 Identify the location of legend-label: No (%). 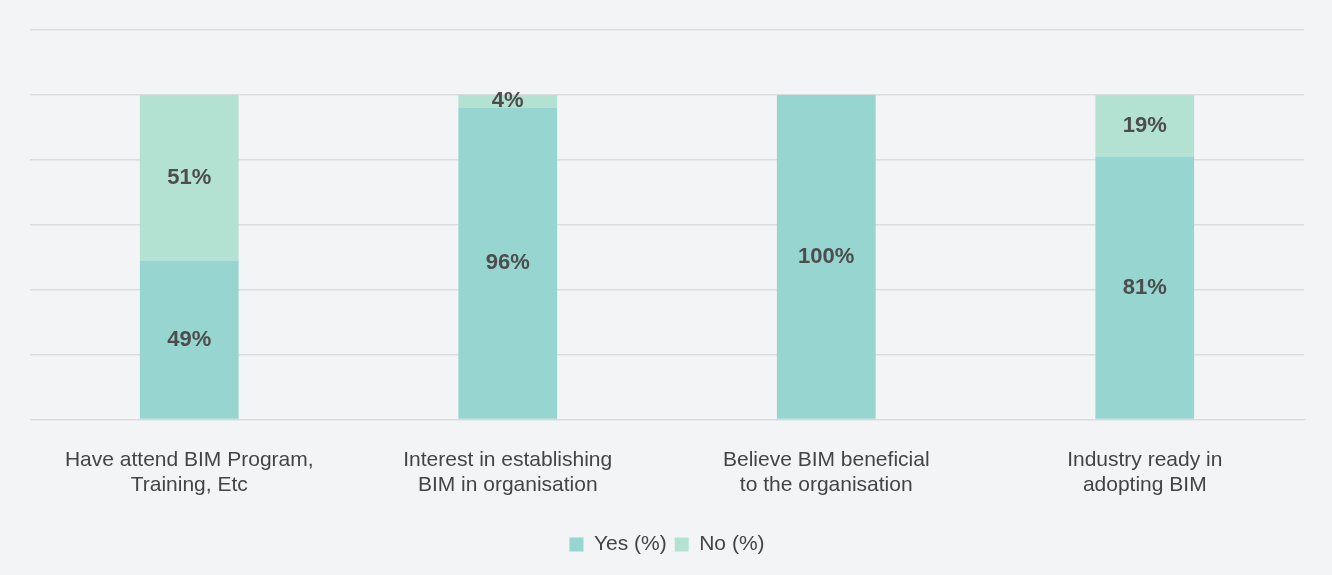
(732, 543).